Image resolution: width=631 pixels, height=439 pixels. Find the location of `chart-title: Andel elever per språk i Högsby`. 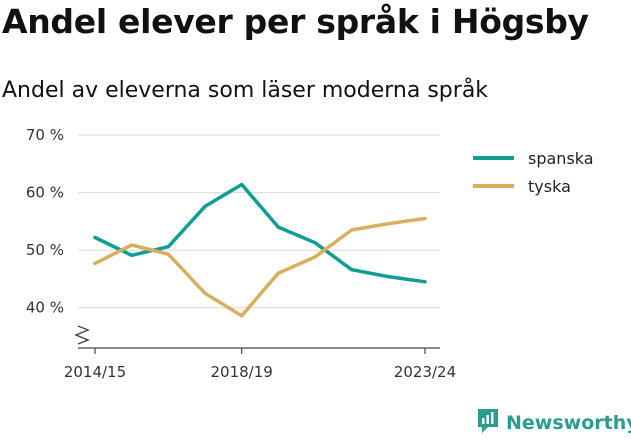

chart-title: Andel elever per språk i Högsby is located at coordinates (295, 21).